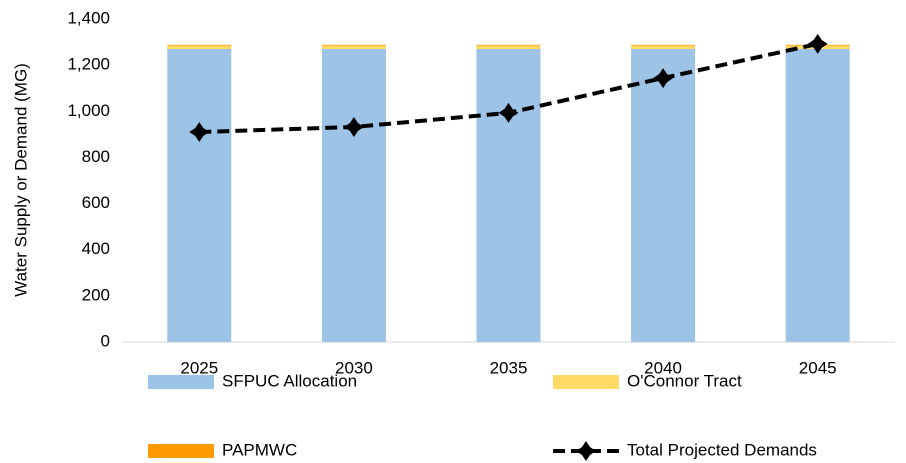 The width and height of the screenshot is (906, 463). I want to click on y-tick-label: 1,200, so click(88, 64).